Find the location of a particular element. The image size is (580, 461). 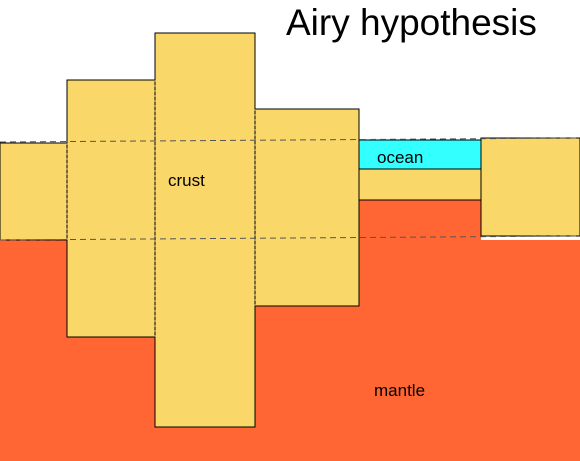

crust-block-second is located at coordinates (111, 208).